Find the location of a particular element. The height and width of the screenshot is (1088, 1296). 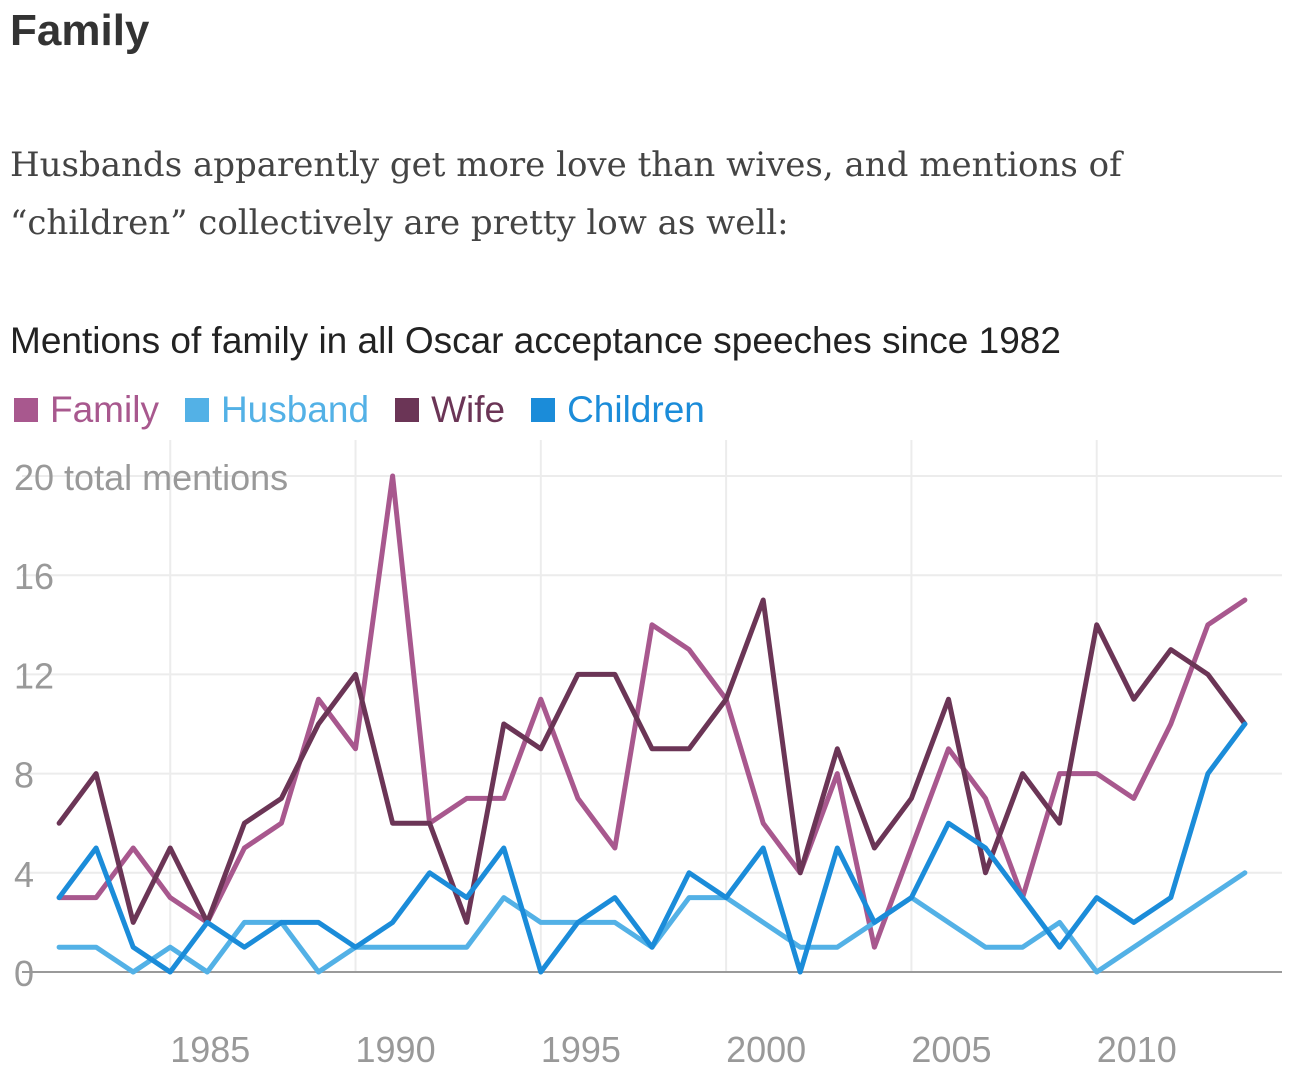

y-tick-label: 8 is located at coordinates (24, 775).